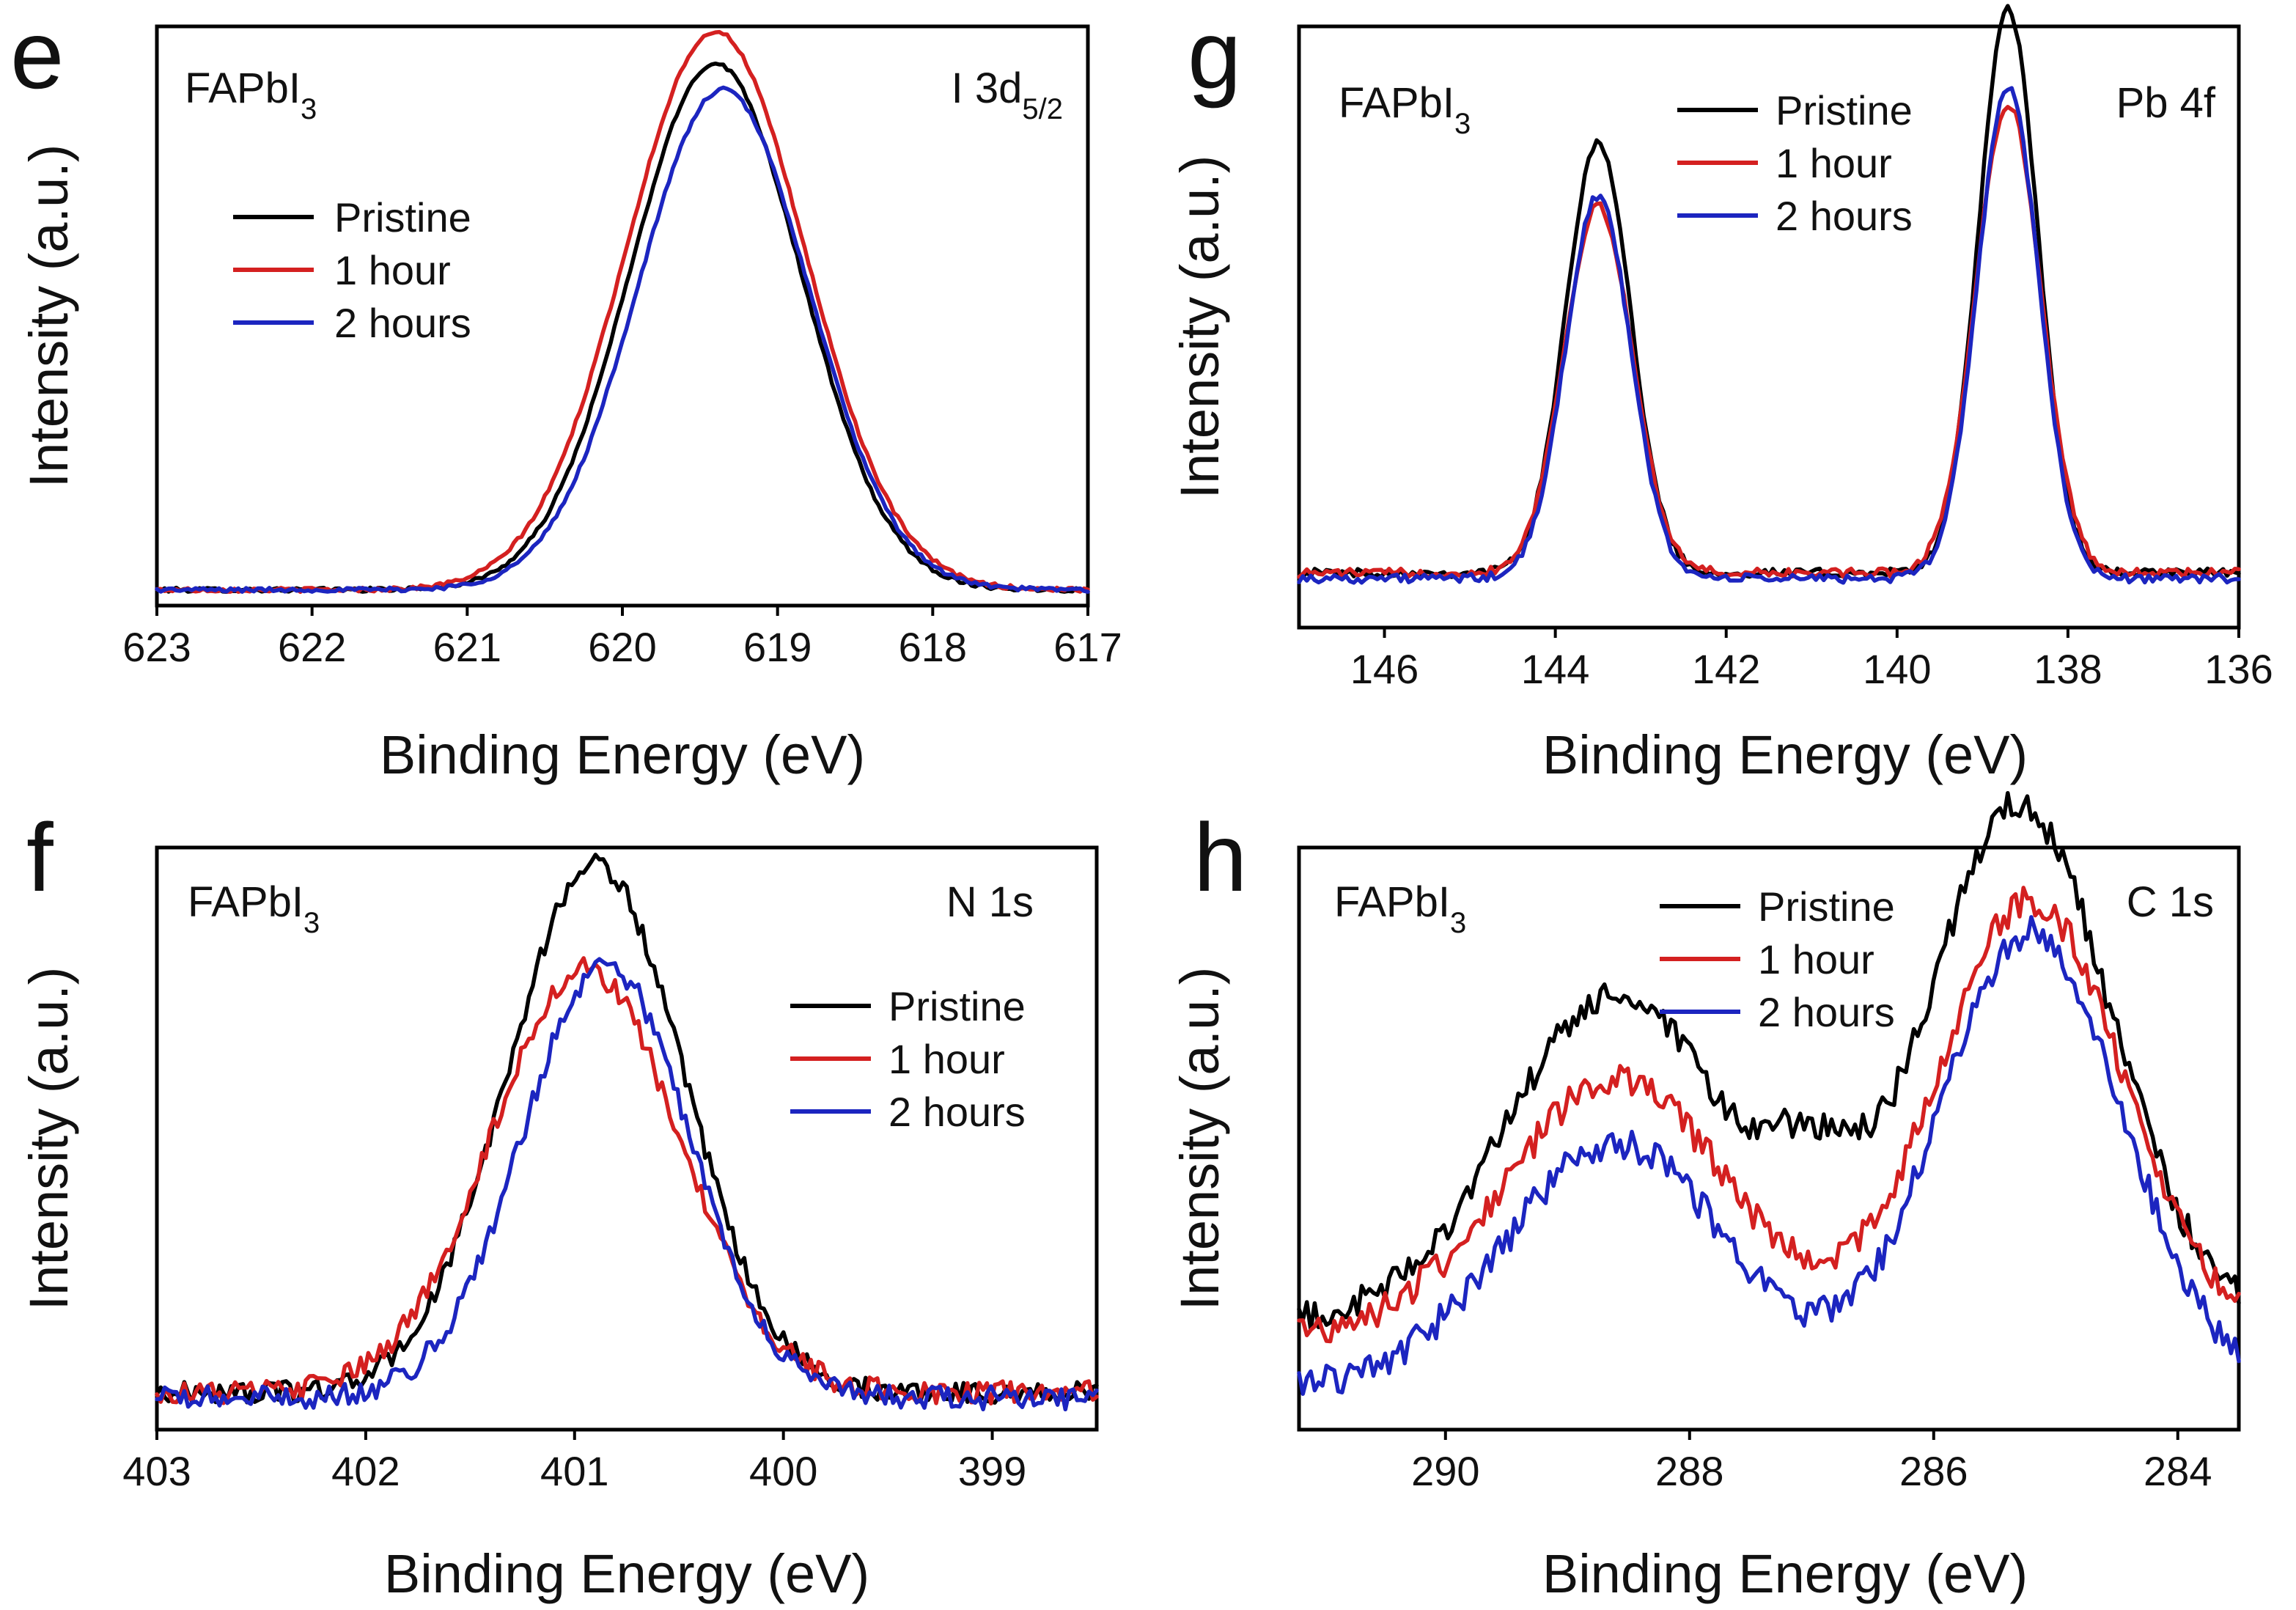 This screenshot has width=2296, height=1610. What do you see at coordinates (933, 647) in the screenshot?
I see `x-tick-label: 618` at bounding box center [933, 647].